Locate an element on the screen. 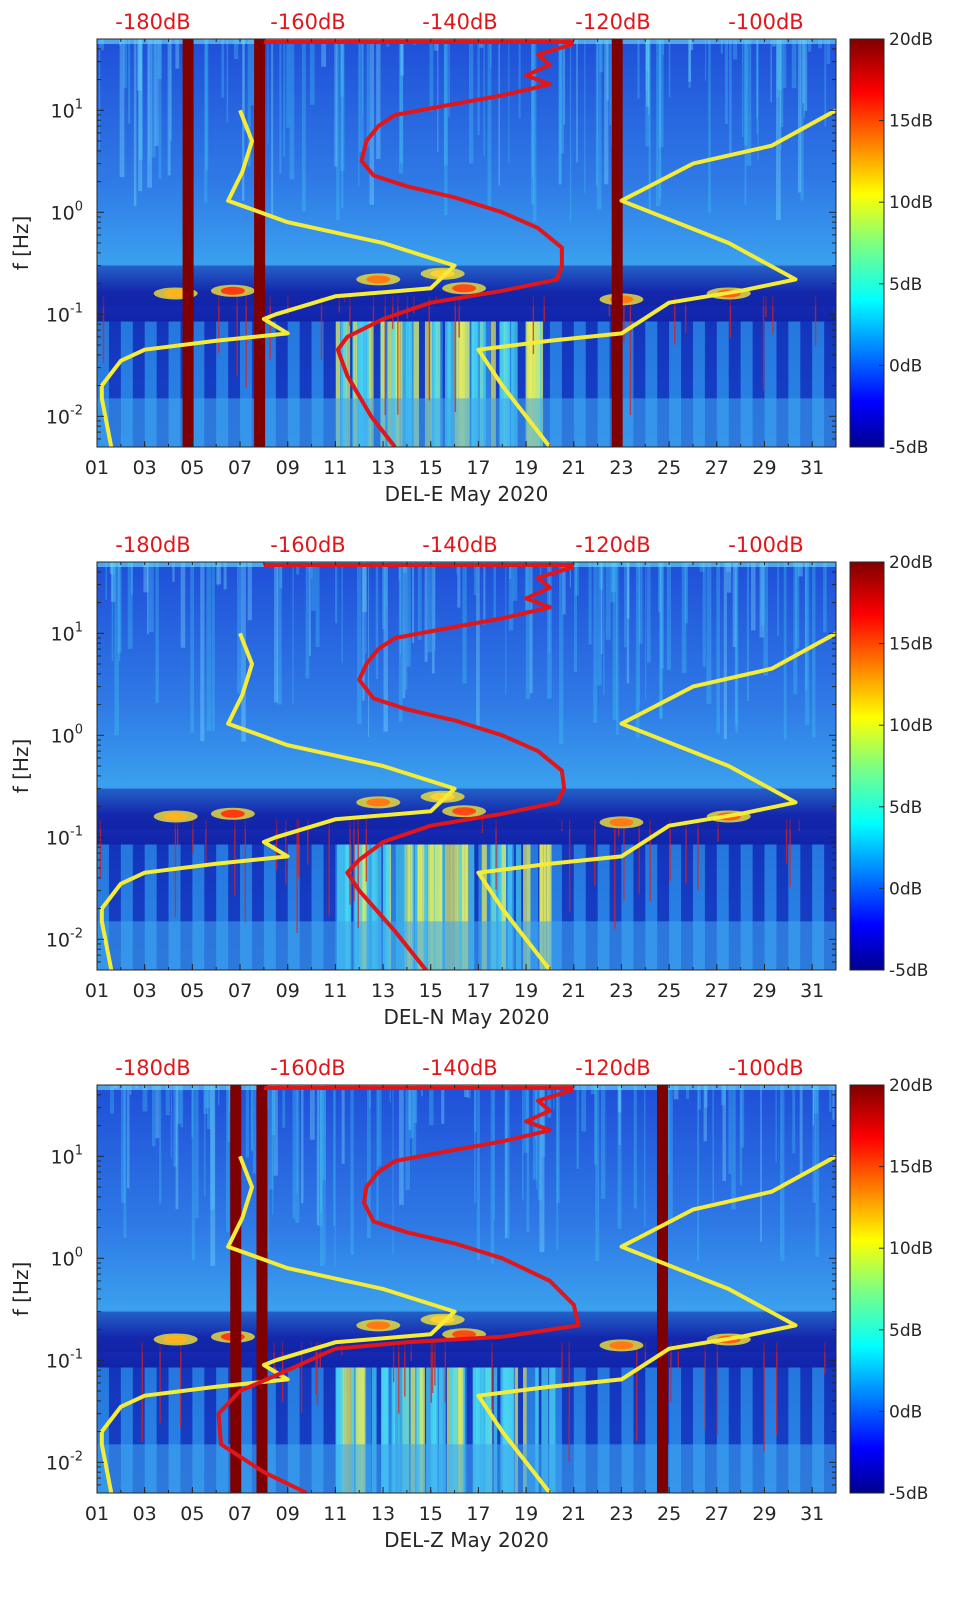 The image size is (962, 1599). x-tick-label: 23 is located at coordinates (621, 1514).